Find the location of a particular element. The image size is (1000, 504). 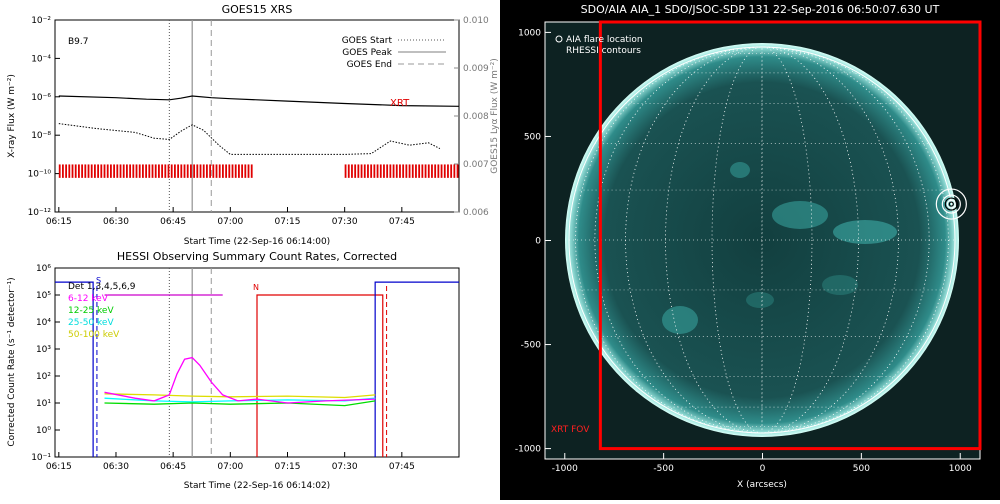

hessi-night-flag: N is located at coordinates (256, 287).